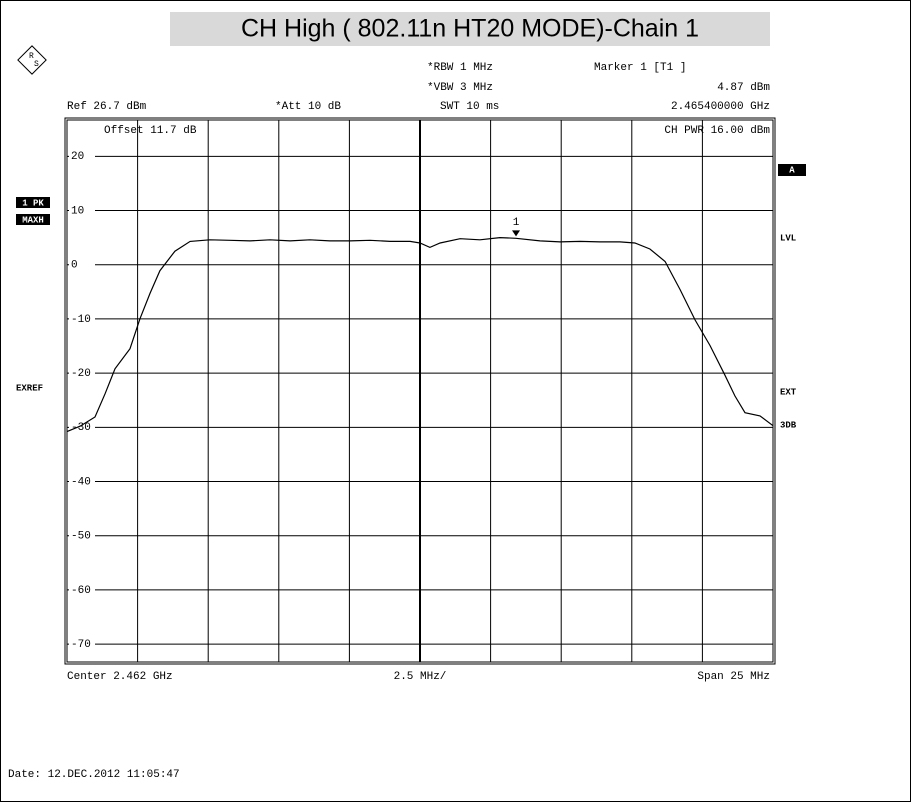 Image resolution: width=911 pixels, height=802 pixels. What do you see at coordinates (717, 131) in the screenshot?
I see `ch-pwr: CH PWR 16.00 dBm` at bounding box center [717, 131].